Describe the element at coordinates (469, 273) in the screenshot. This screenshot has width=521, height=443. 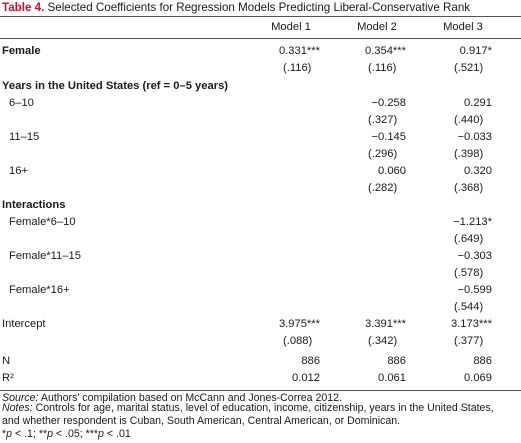
I see `se-m3: (.578)` at that location.